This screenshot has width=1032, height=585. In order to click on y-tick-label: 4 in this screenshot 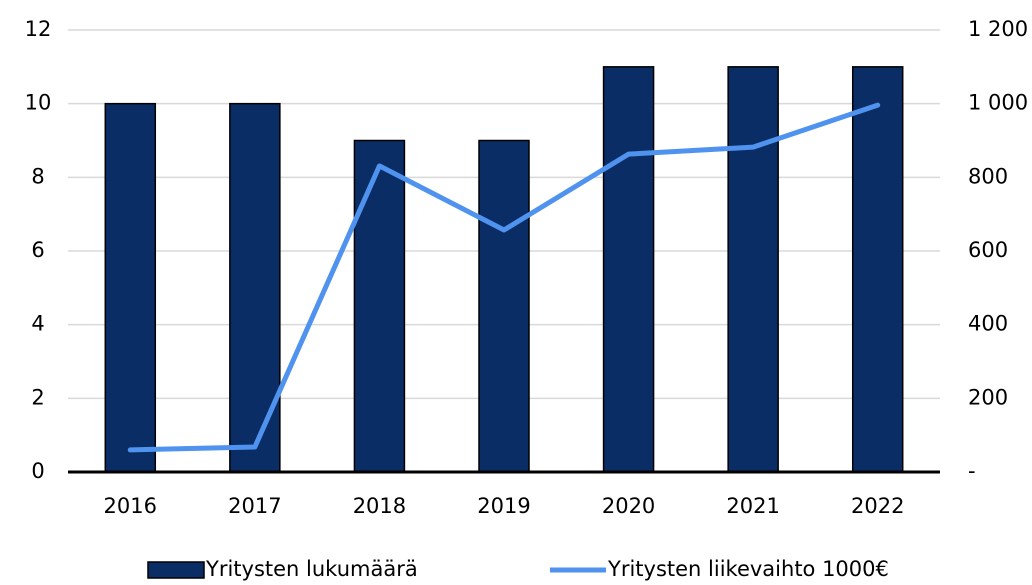, I will do `click(37, 324)`.